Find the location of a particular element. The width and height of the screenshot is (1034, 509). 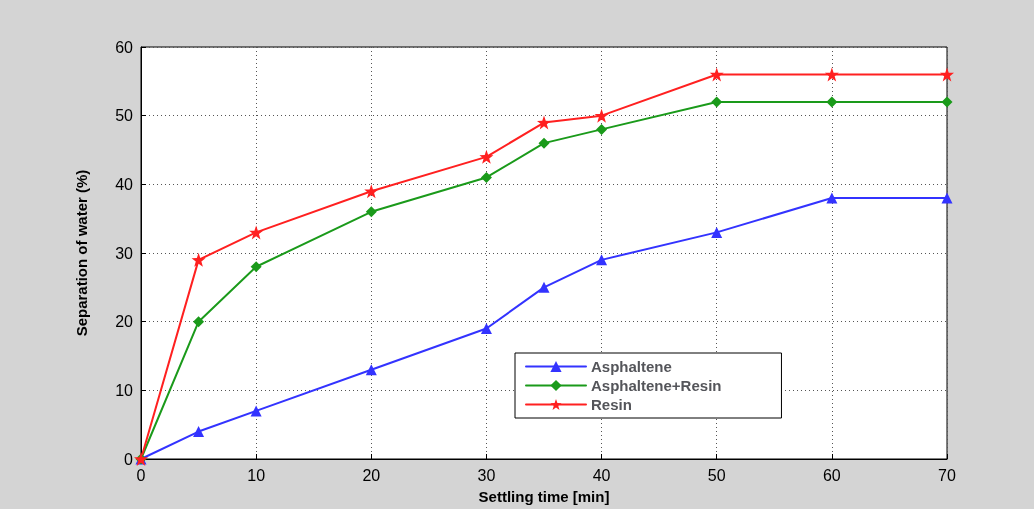

y-tick-label: 50 is located at coordinates (124, 116).